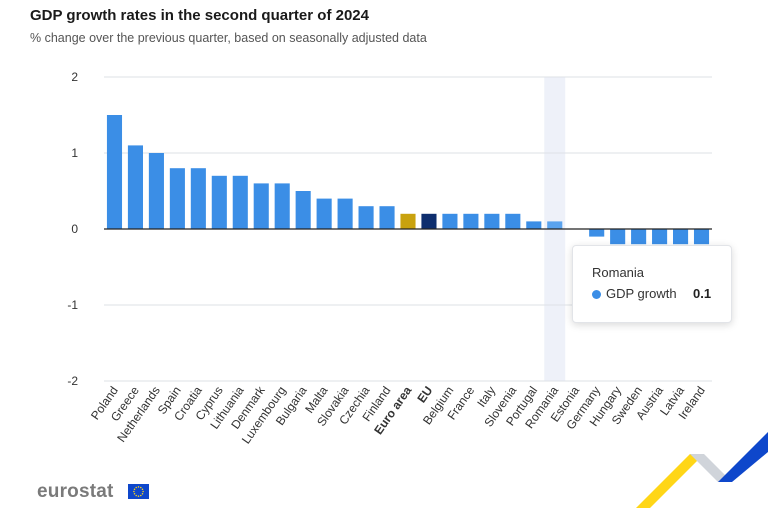 The height and width of the screenshot is (508, 768). Describe the element at coordinates (74, 77) in the screenshot. I see `y-tick-label: 2` at that location.